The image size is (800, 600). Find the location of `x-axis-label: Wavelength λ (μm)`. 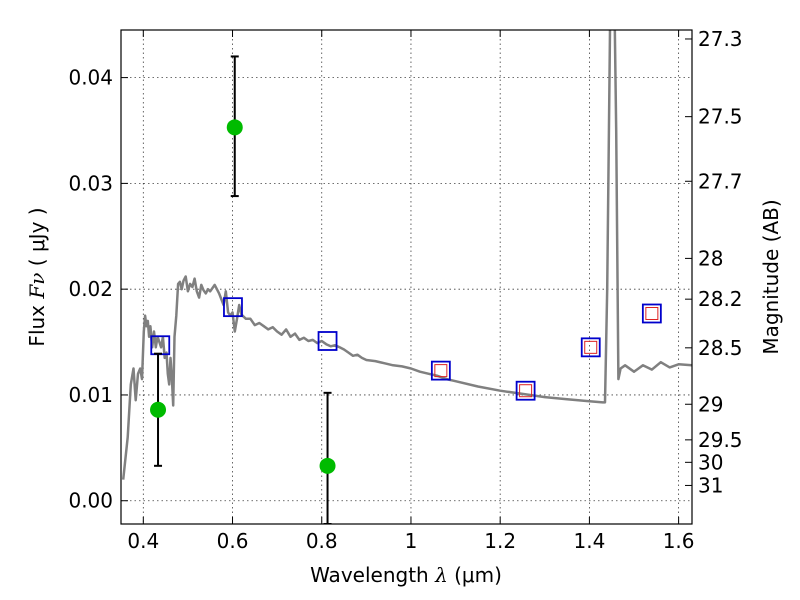

x-axis-label: Wavelength λ (μm) is located at coordinates (406, 575).